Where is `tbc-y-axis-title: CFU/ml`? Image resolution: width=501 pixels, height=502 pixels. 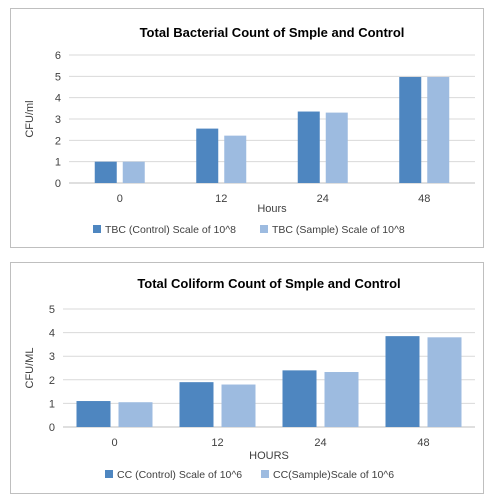
tbc-y-axis-title: CFU/ml is located at coordinates (30, 118).